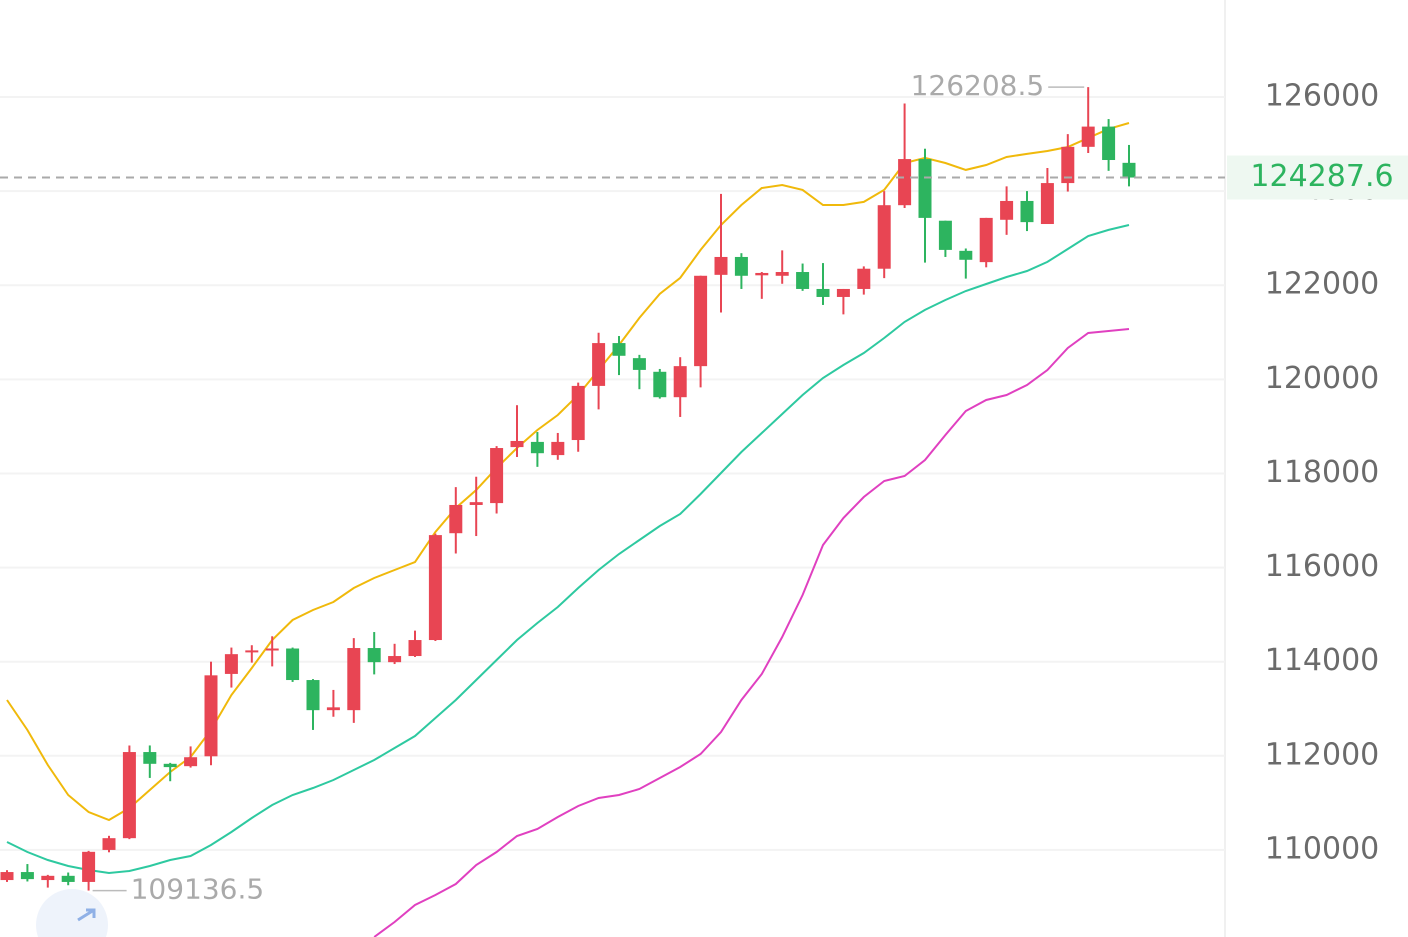 This screenshot has height=937, width=1408. What do you see at coordinates (72, 913) in the screenshot?
I see `float-button` at bounding box center [72, 913].